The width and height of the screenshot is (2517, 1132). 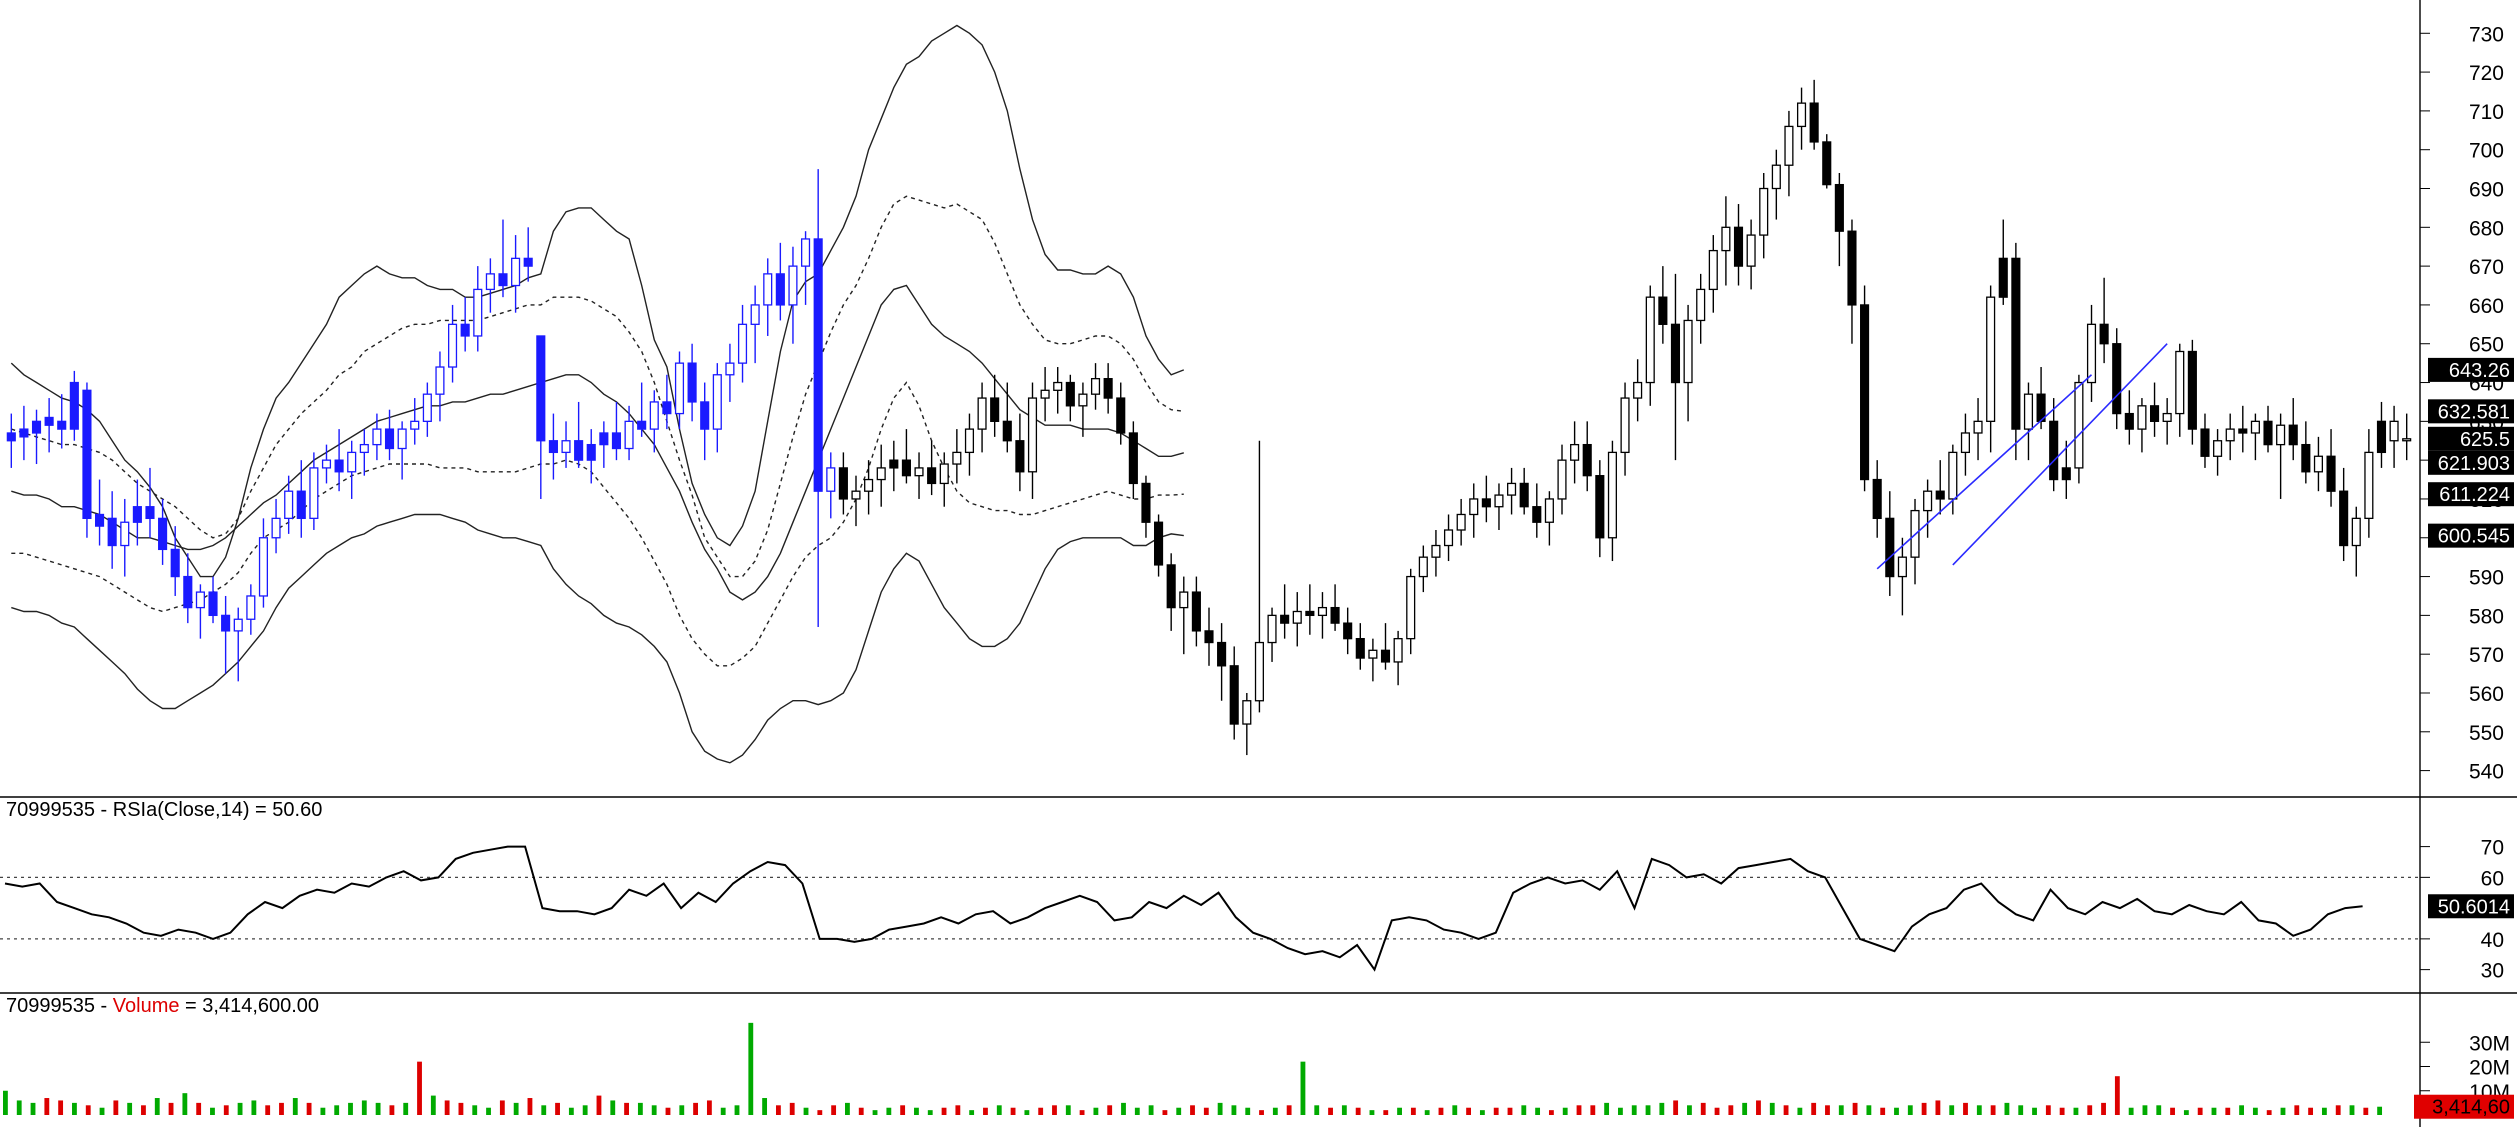 I want to click on price-tick-label: 680, so click(x=2486, y=228).